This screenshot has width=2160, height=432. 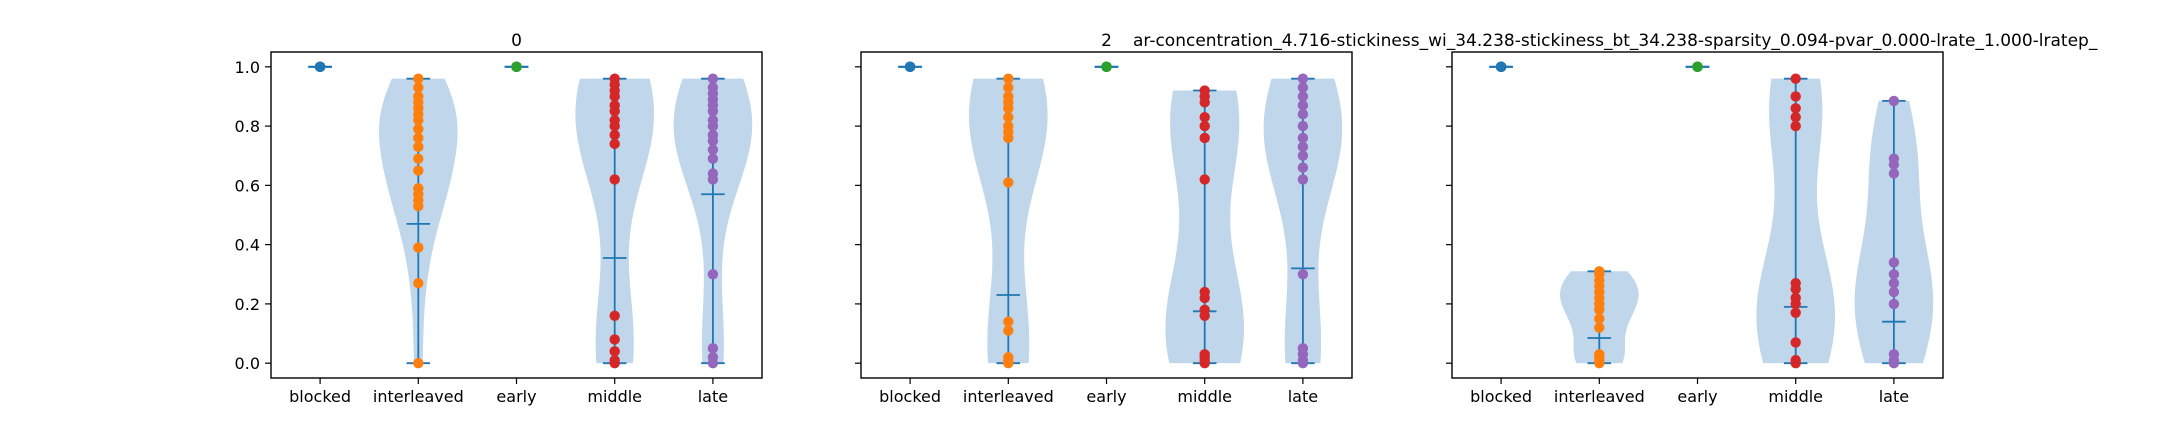 I want to click on x-tick-label: blocked, so click(x=1501, y=396).